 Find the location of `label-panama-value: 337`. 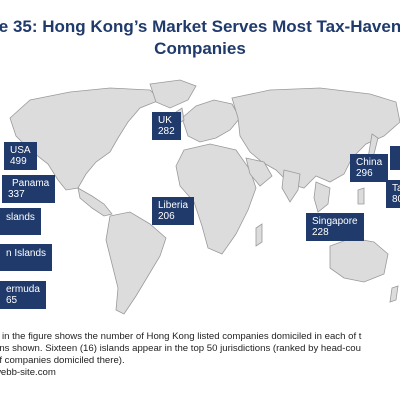

label-panama-value: 337 is located at coordinates (16, 194).